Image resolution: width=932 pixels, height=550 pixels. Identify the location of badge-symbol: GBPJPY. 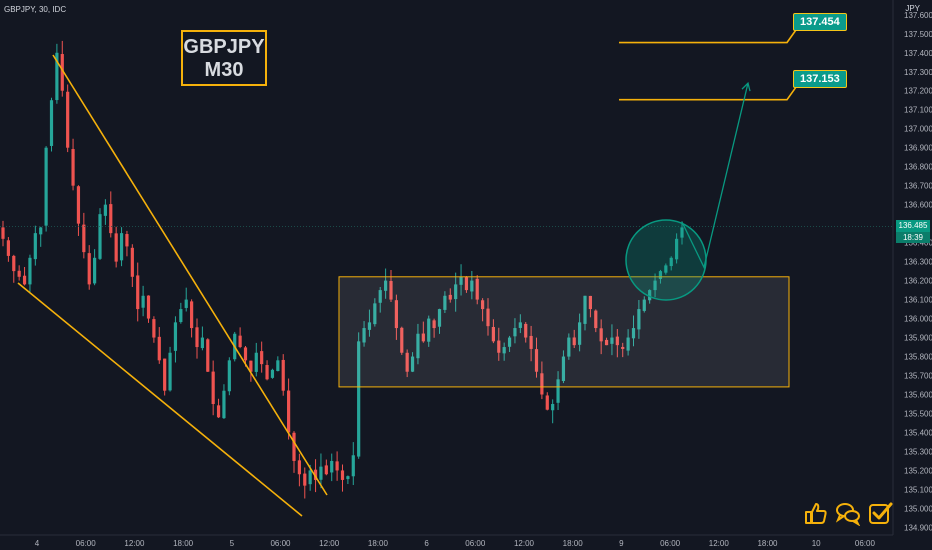
(224, 47).